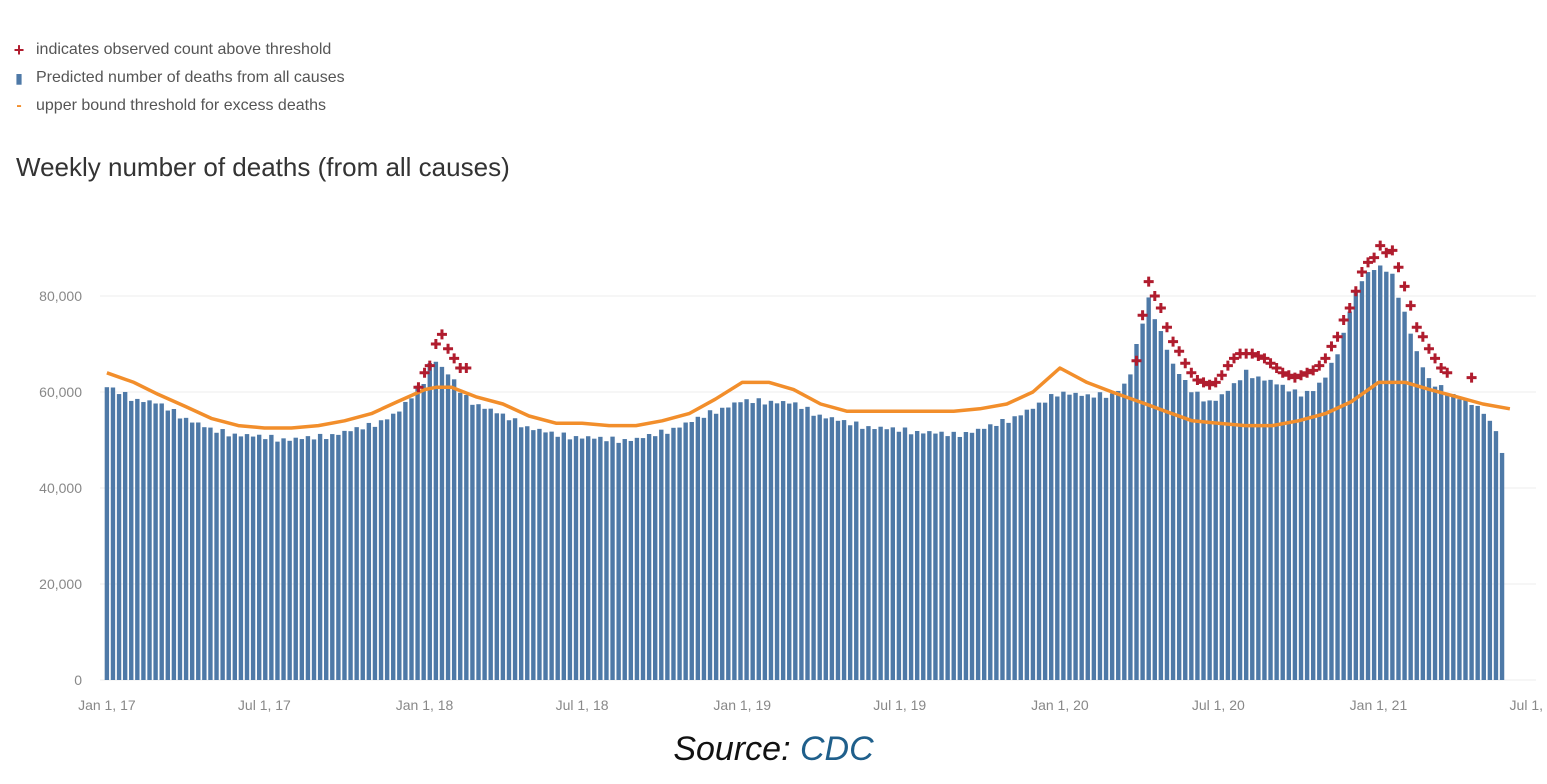  What do you see at coordinates (836, 749) in the screenshot?
I see `source-link: CDC` at bounding box center [836, 749].